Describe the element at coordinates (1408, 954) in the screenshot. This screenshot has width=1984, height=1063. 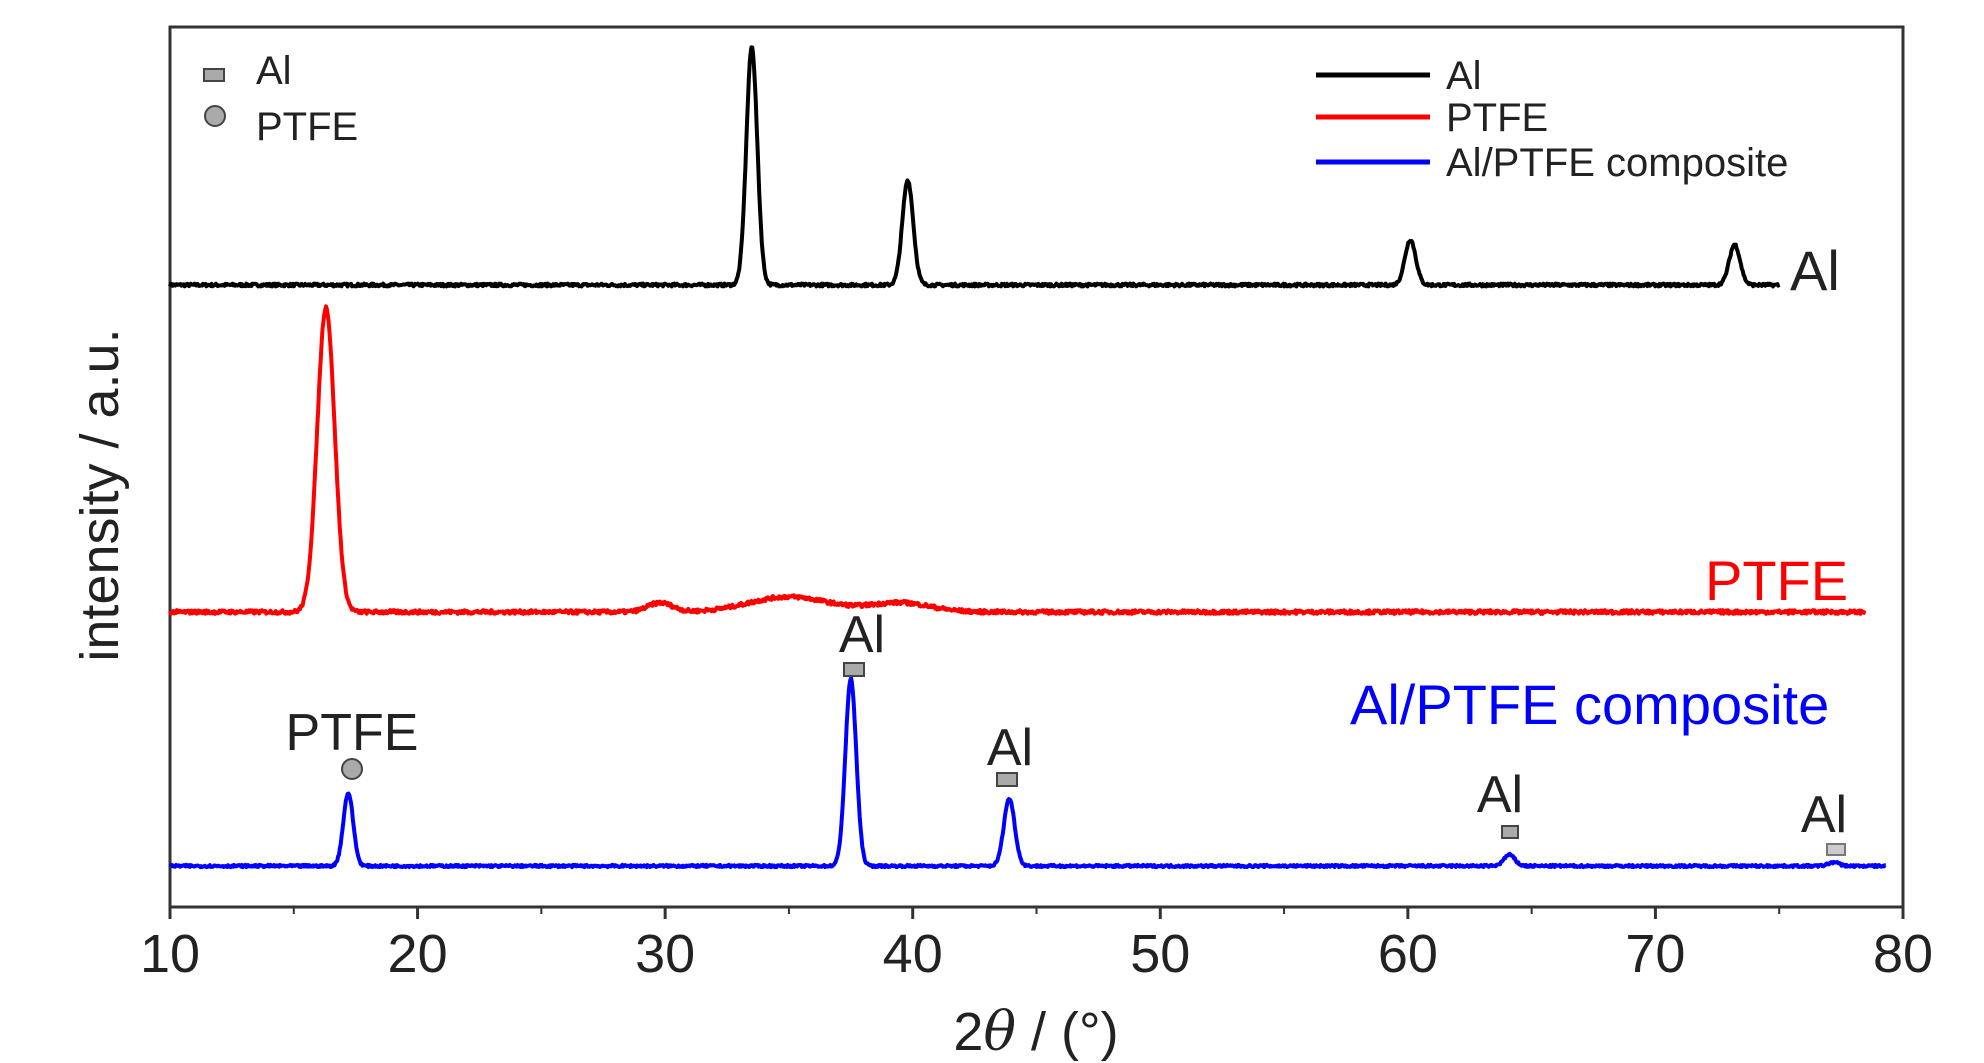
I see `x-tick-label-60: 60` at that location.